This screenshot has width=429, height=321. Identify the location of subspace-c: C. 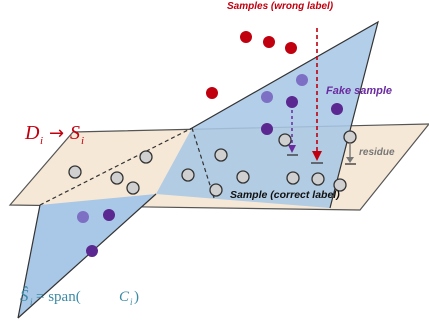
(124, 297).